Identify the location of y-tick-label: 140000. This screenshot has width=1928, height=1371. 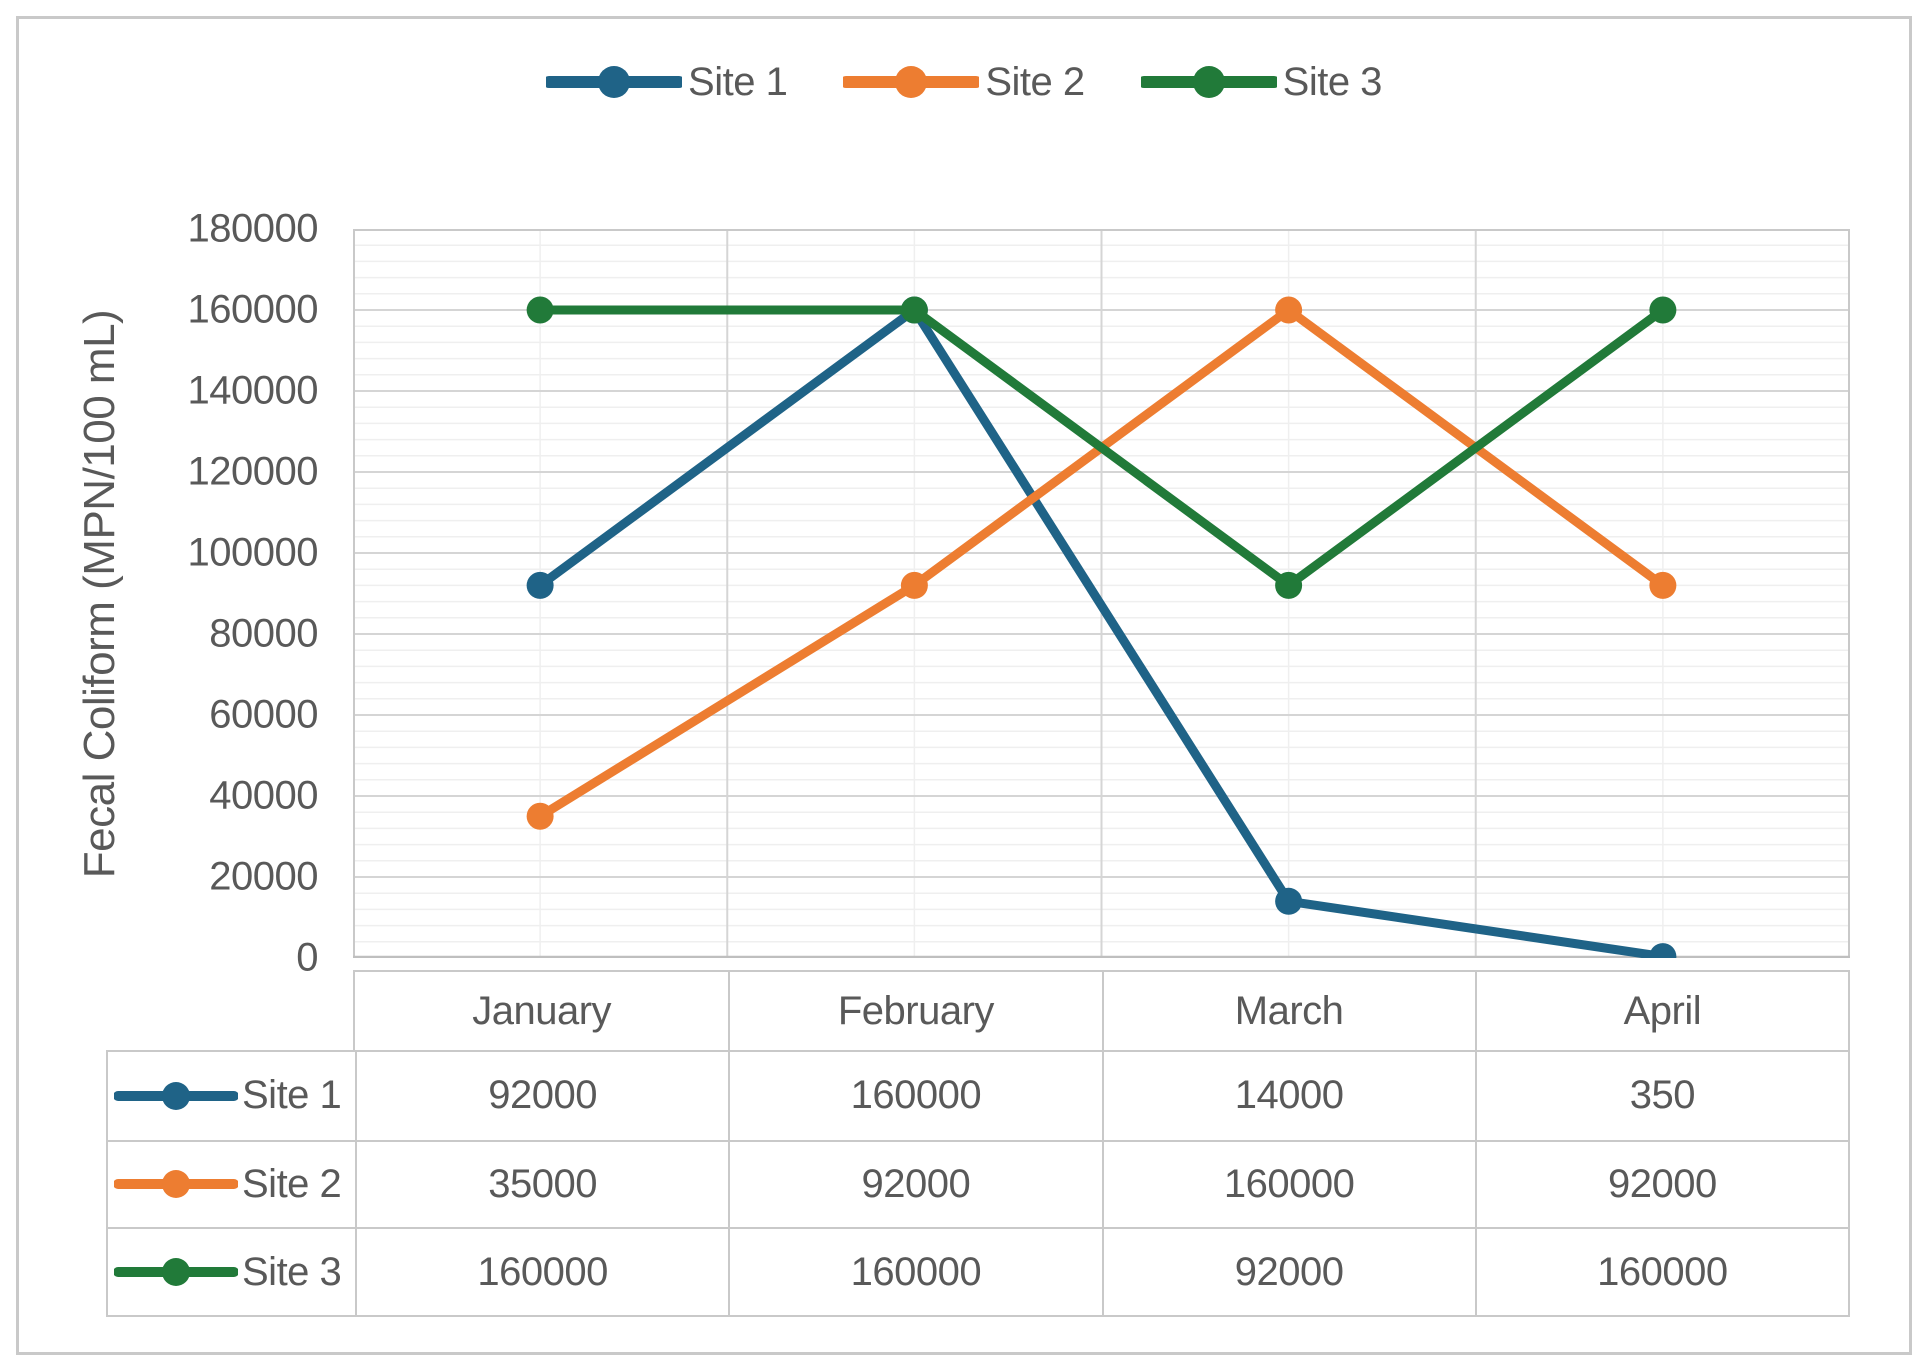
(253, 390).